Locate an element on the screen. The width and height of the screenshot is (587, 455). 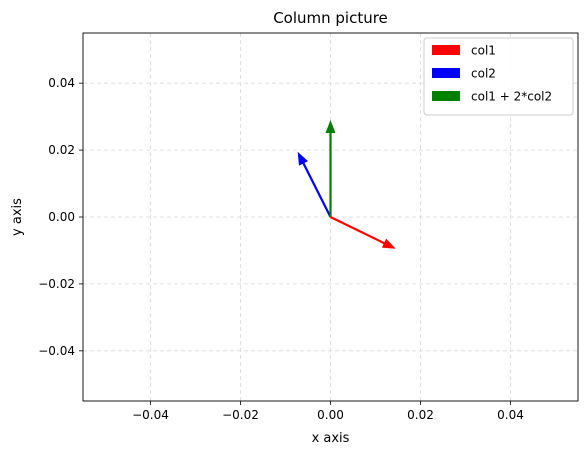
legend-label: col1 + 2*col2 is located at coordinates (511, 97).